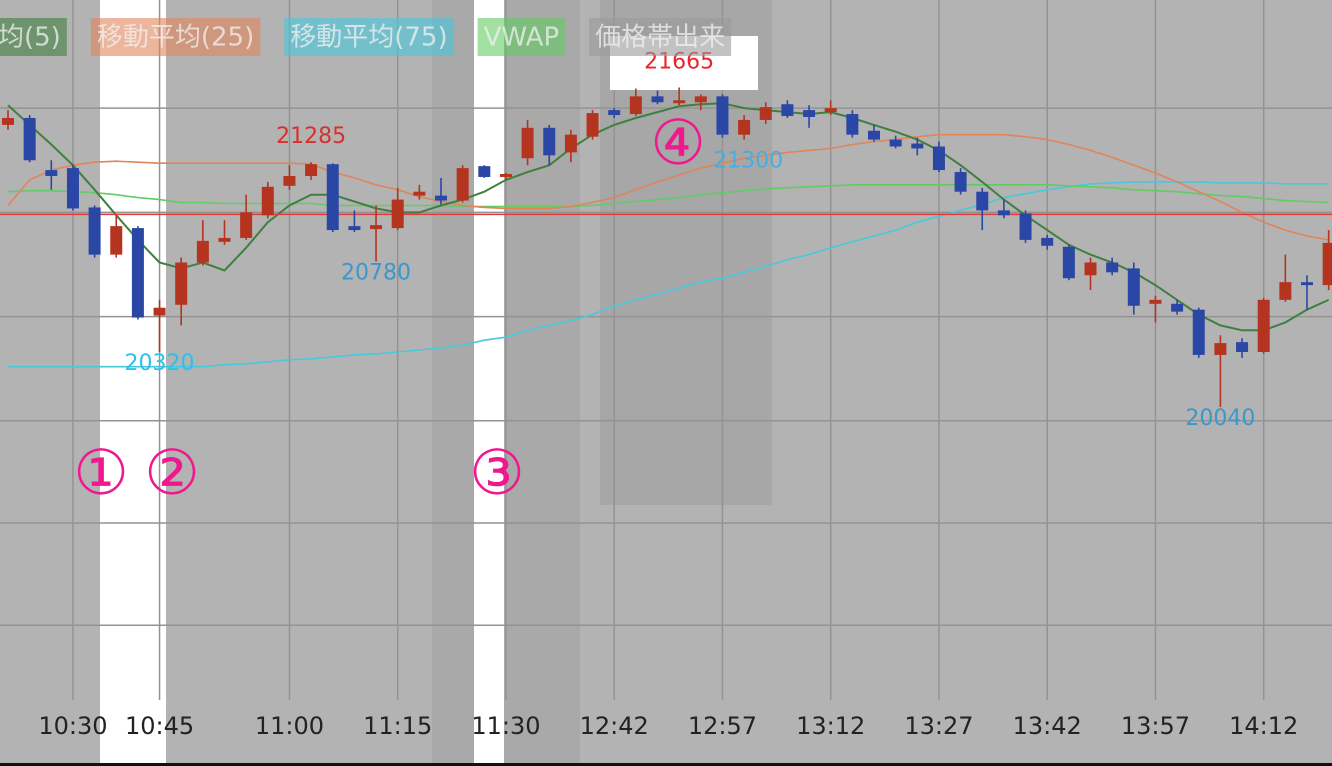 This screenshot has width=1332, height=766. Describe the element at coordinates (722, 726) in the screenshot. I see `x-tick-label: 12:57` at that location.